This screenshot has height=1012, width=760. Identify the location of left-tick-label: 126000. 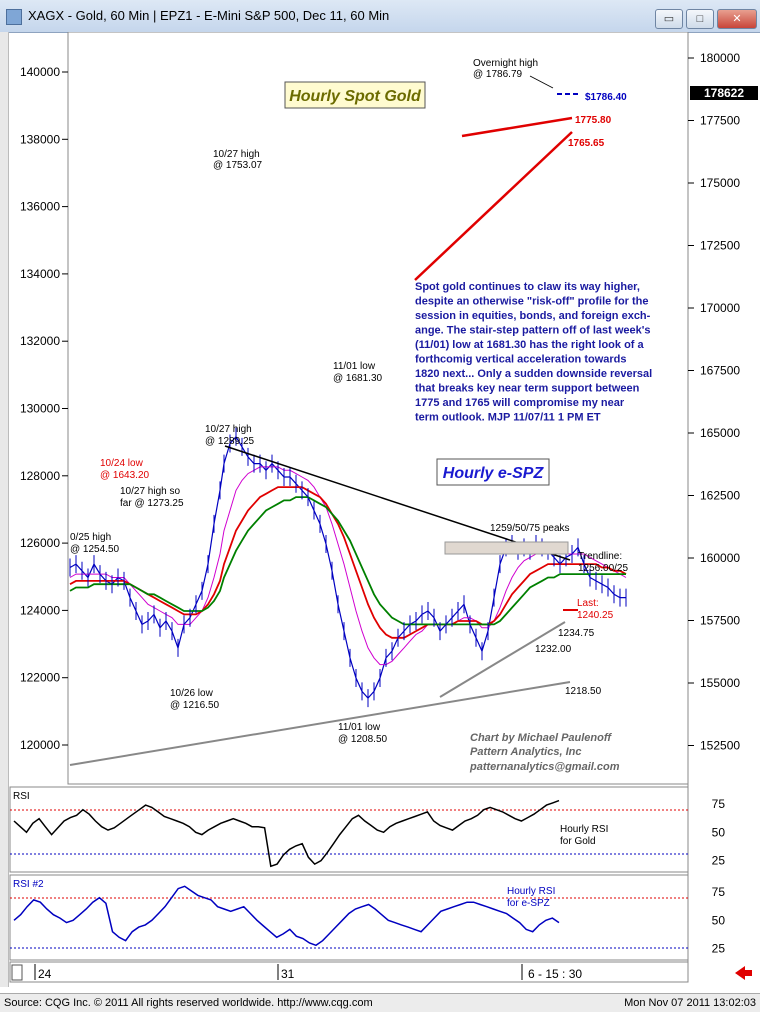
(40, 543).